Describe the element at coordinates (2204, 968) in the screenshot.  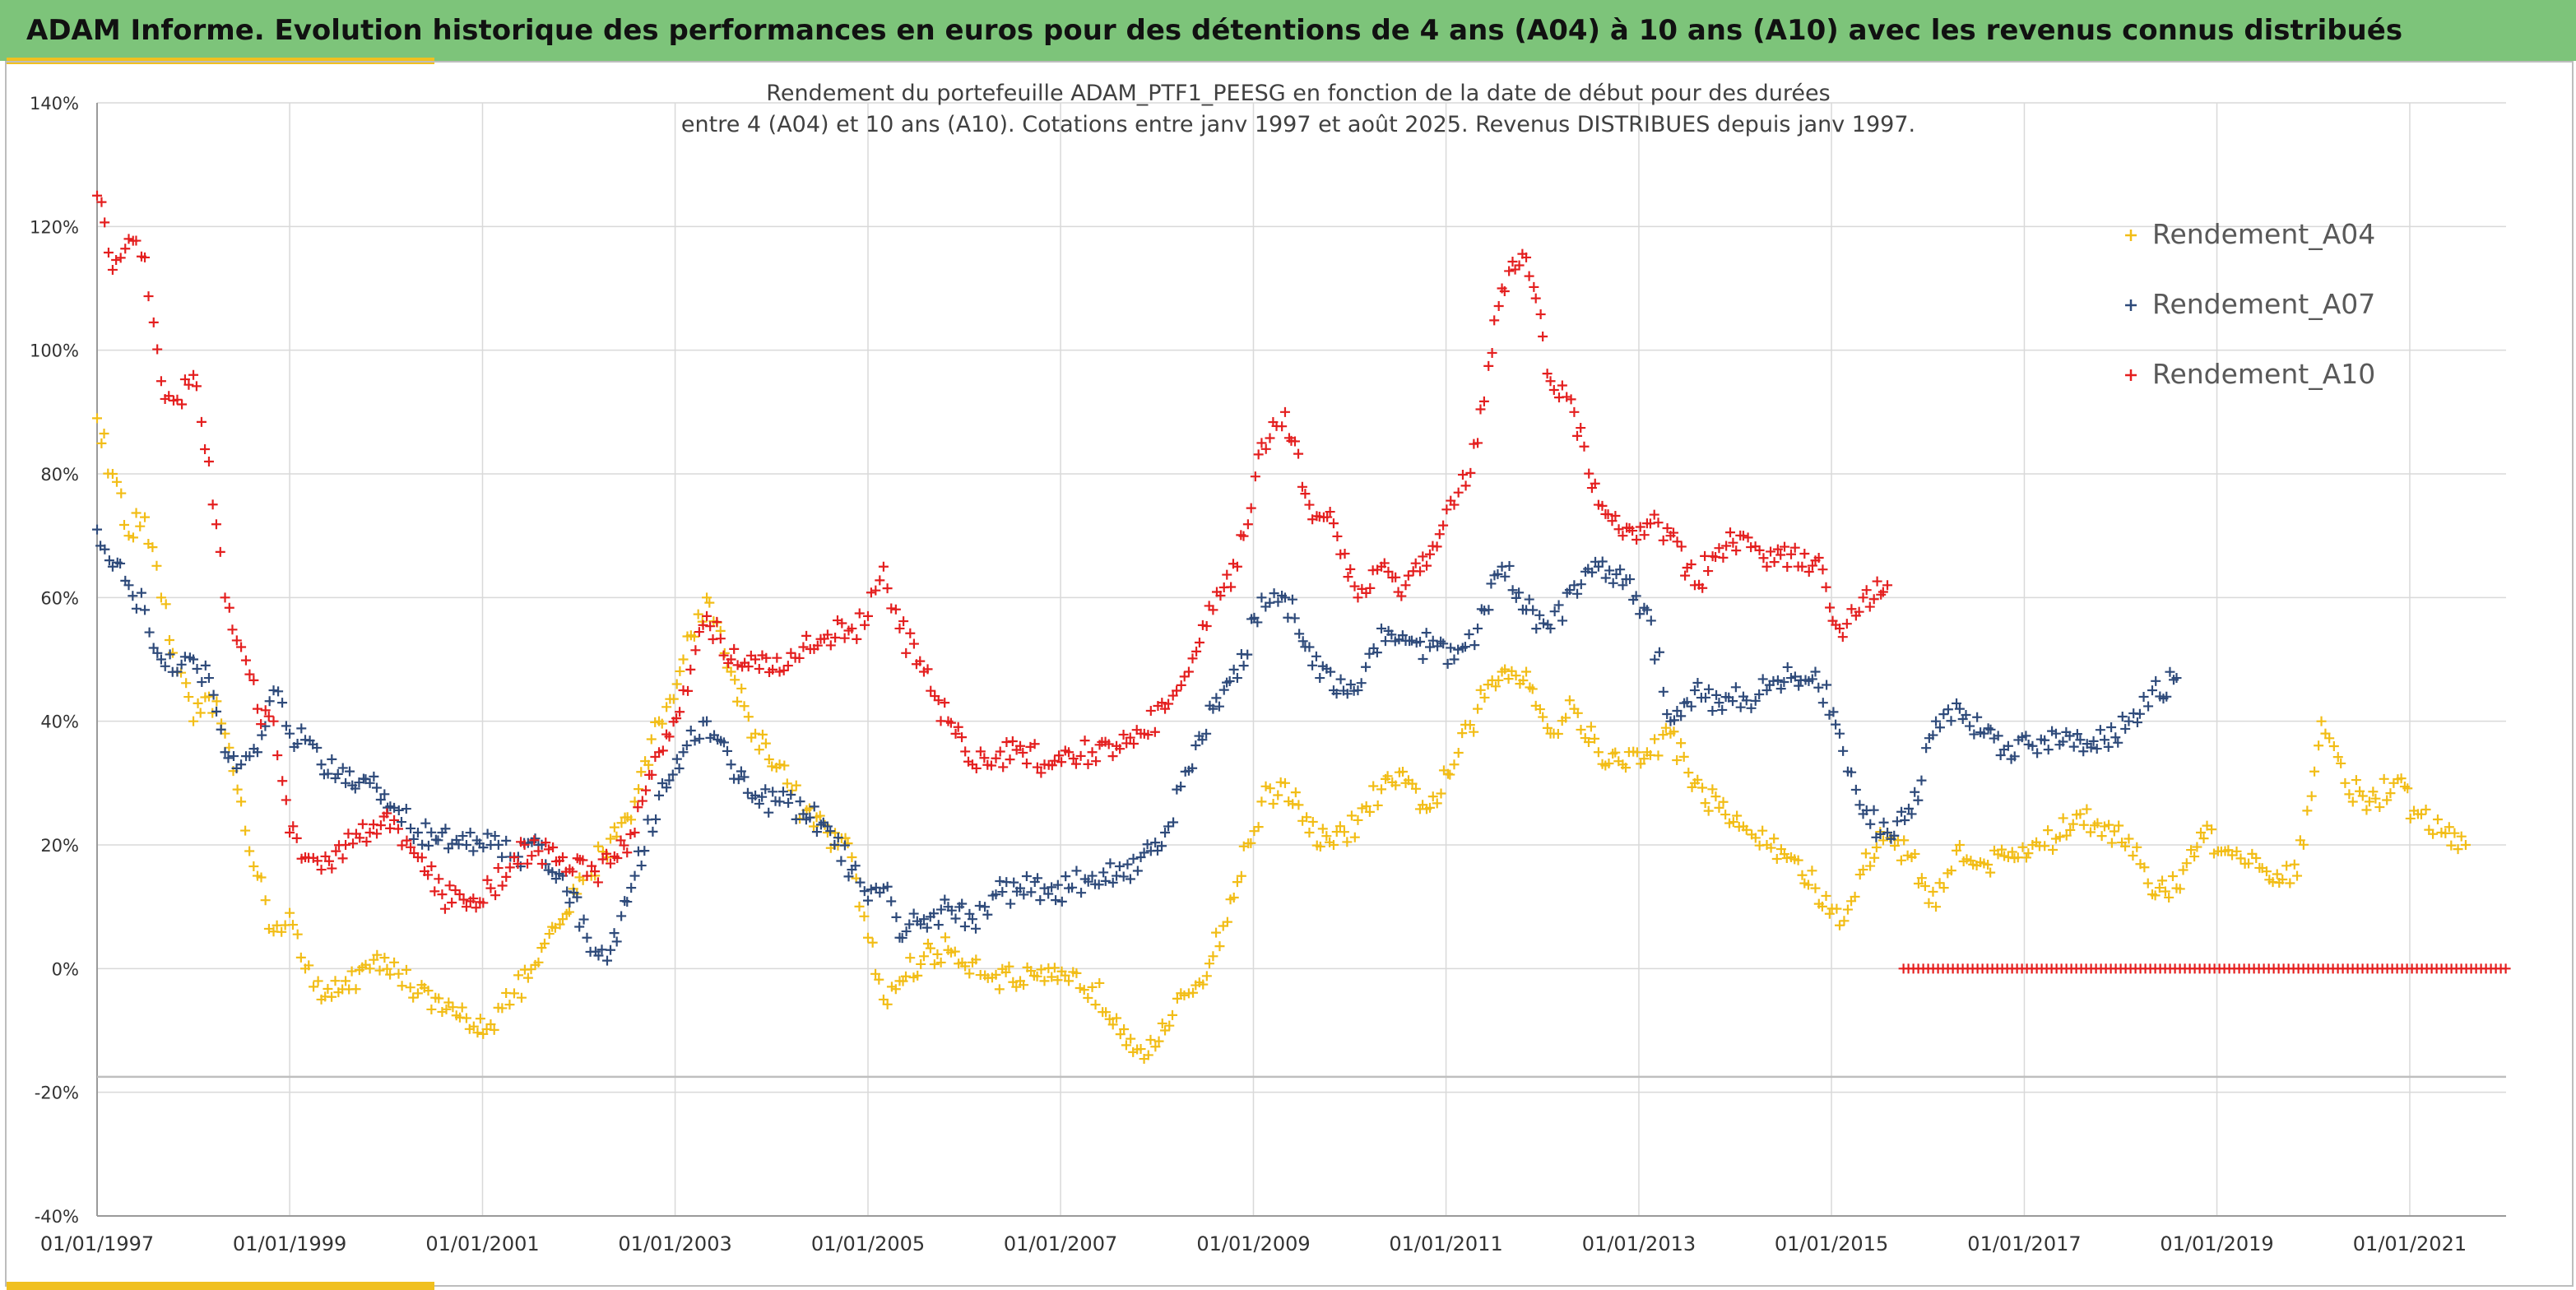
I see `series-rendement-a10` at that location.